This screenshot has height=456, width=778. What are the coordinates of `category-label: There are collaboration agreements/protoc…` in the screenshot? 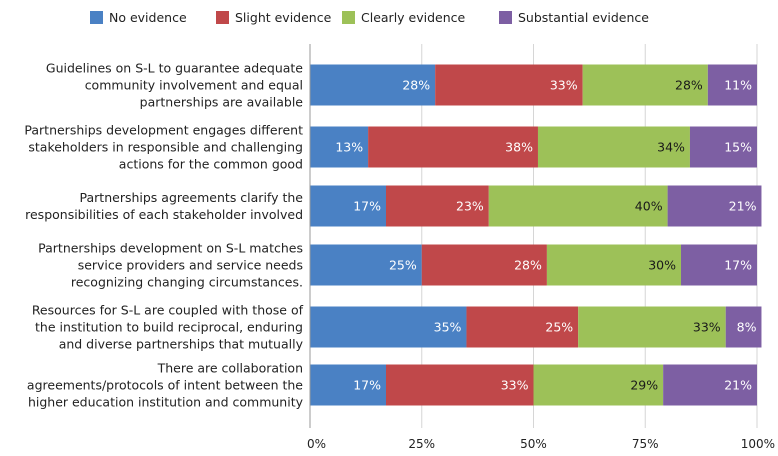 It's located at (165, 385).